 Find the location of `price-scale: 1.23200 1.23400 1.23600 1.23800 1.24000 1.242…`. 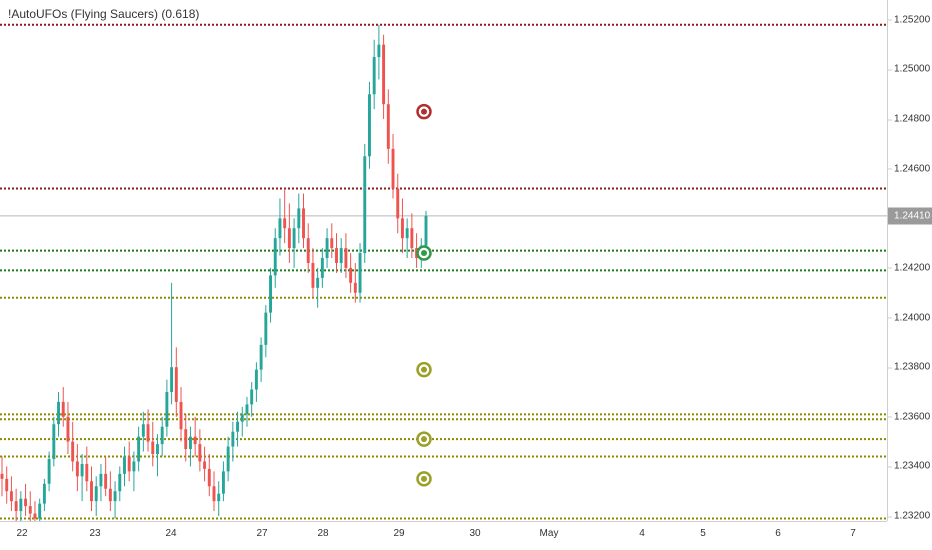

price-scale: 1.23200 1.23400 1.23600 1.23800 1.24000 1.242… is located at coordinates (909, 261).